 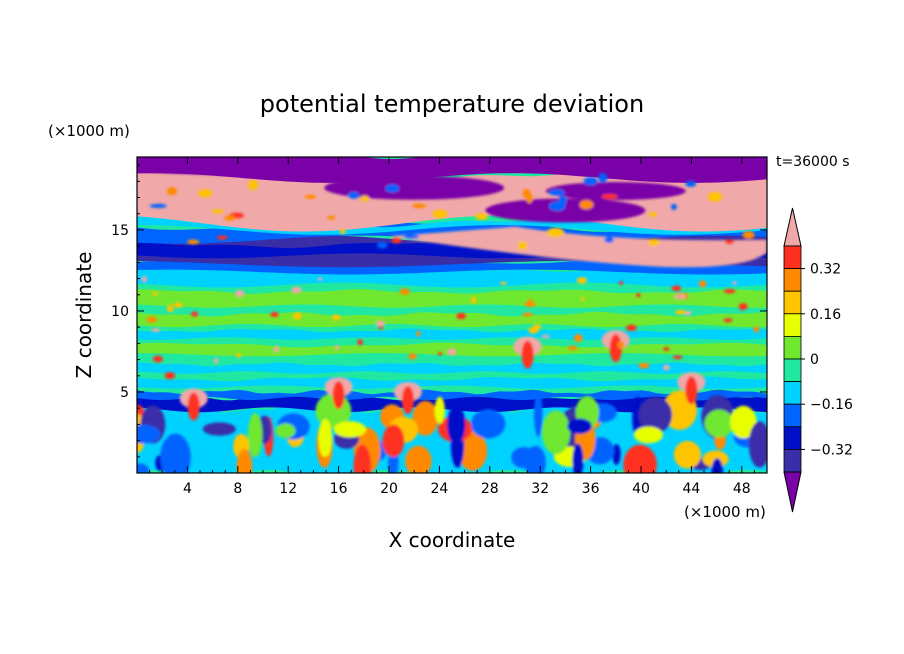 I want to click on y-tick-label: 10, so click(x=120, y=312).